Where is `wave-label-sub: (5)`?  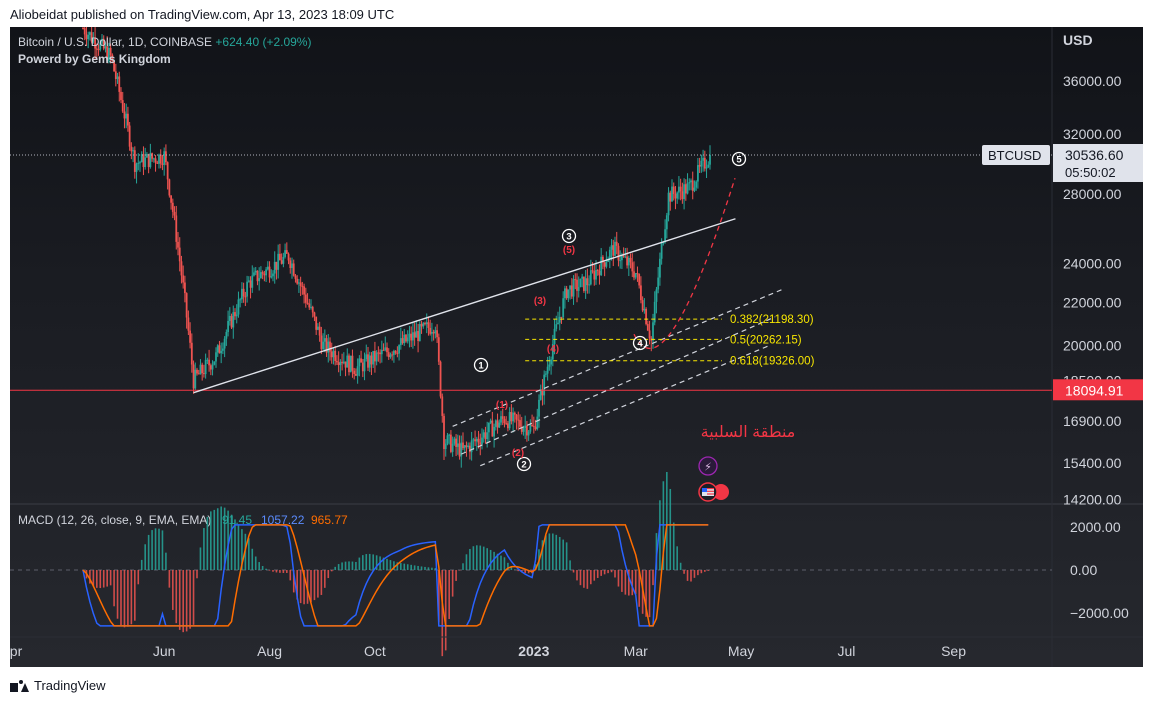 wave-label-sub: (5) is located at coordinates (569, 250).